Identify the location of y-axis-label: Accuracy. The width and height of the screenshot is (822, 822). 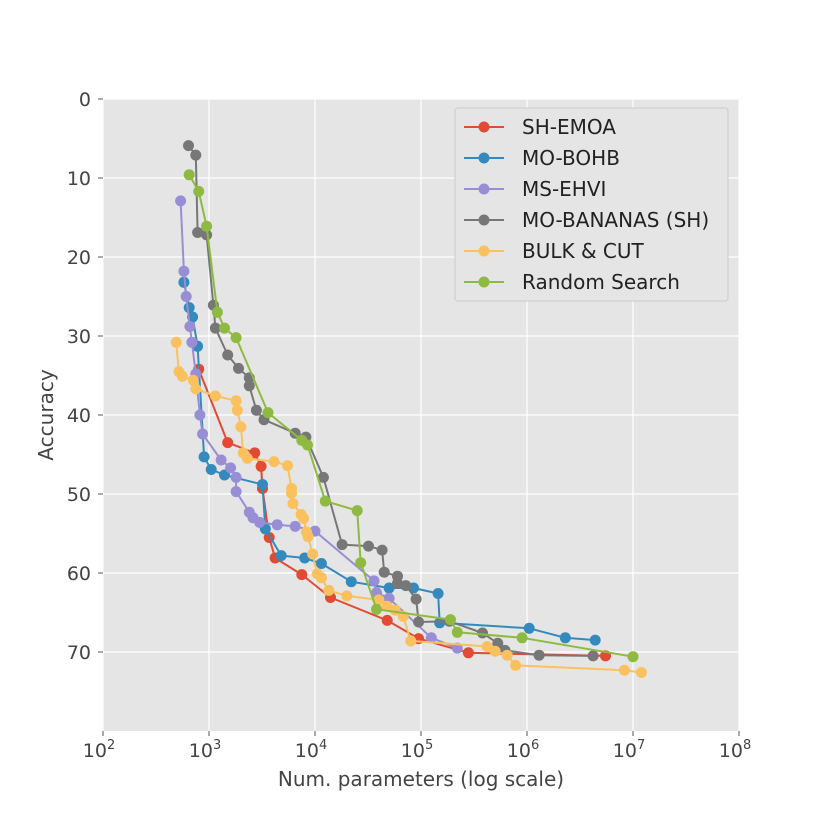
(46, 414).